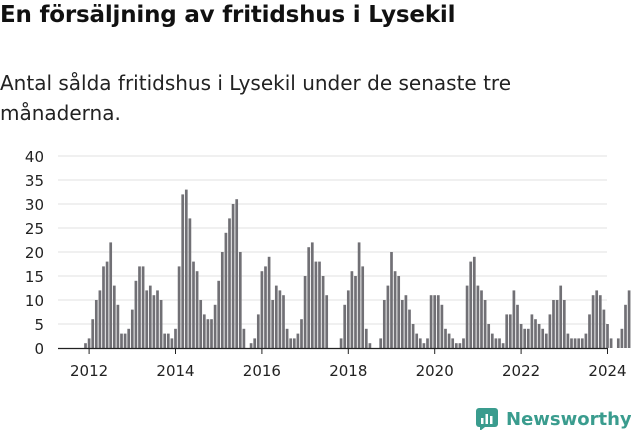 The height and width of the screenshot is (439, 631). I want to click on newsworthy-logo: Newsworthy, so click(553, 419).